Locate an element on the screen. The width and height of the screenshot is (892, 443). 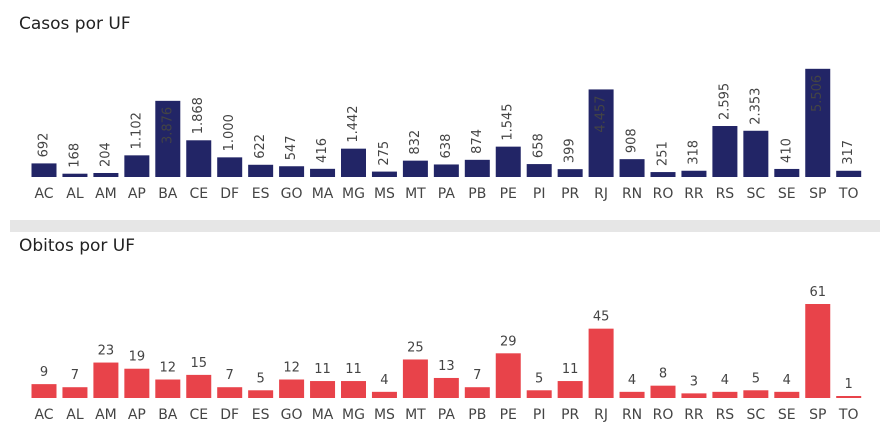
bar-value-label: 11 is located at coordinates (353, 369).